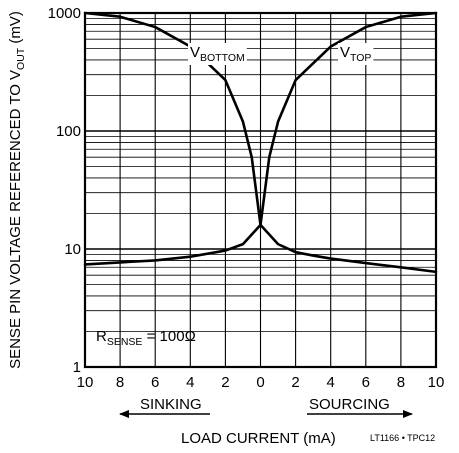  Describe the element at coordinates (345, 52) in the screenshot. I see `vtop-main: V` at that location.